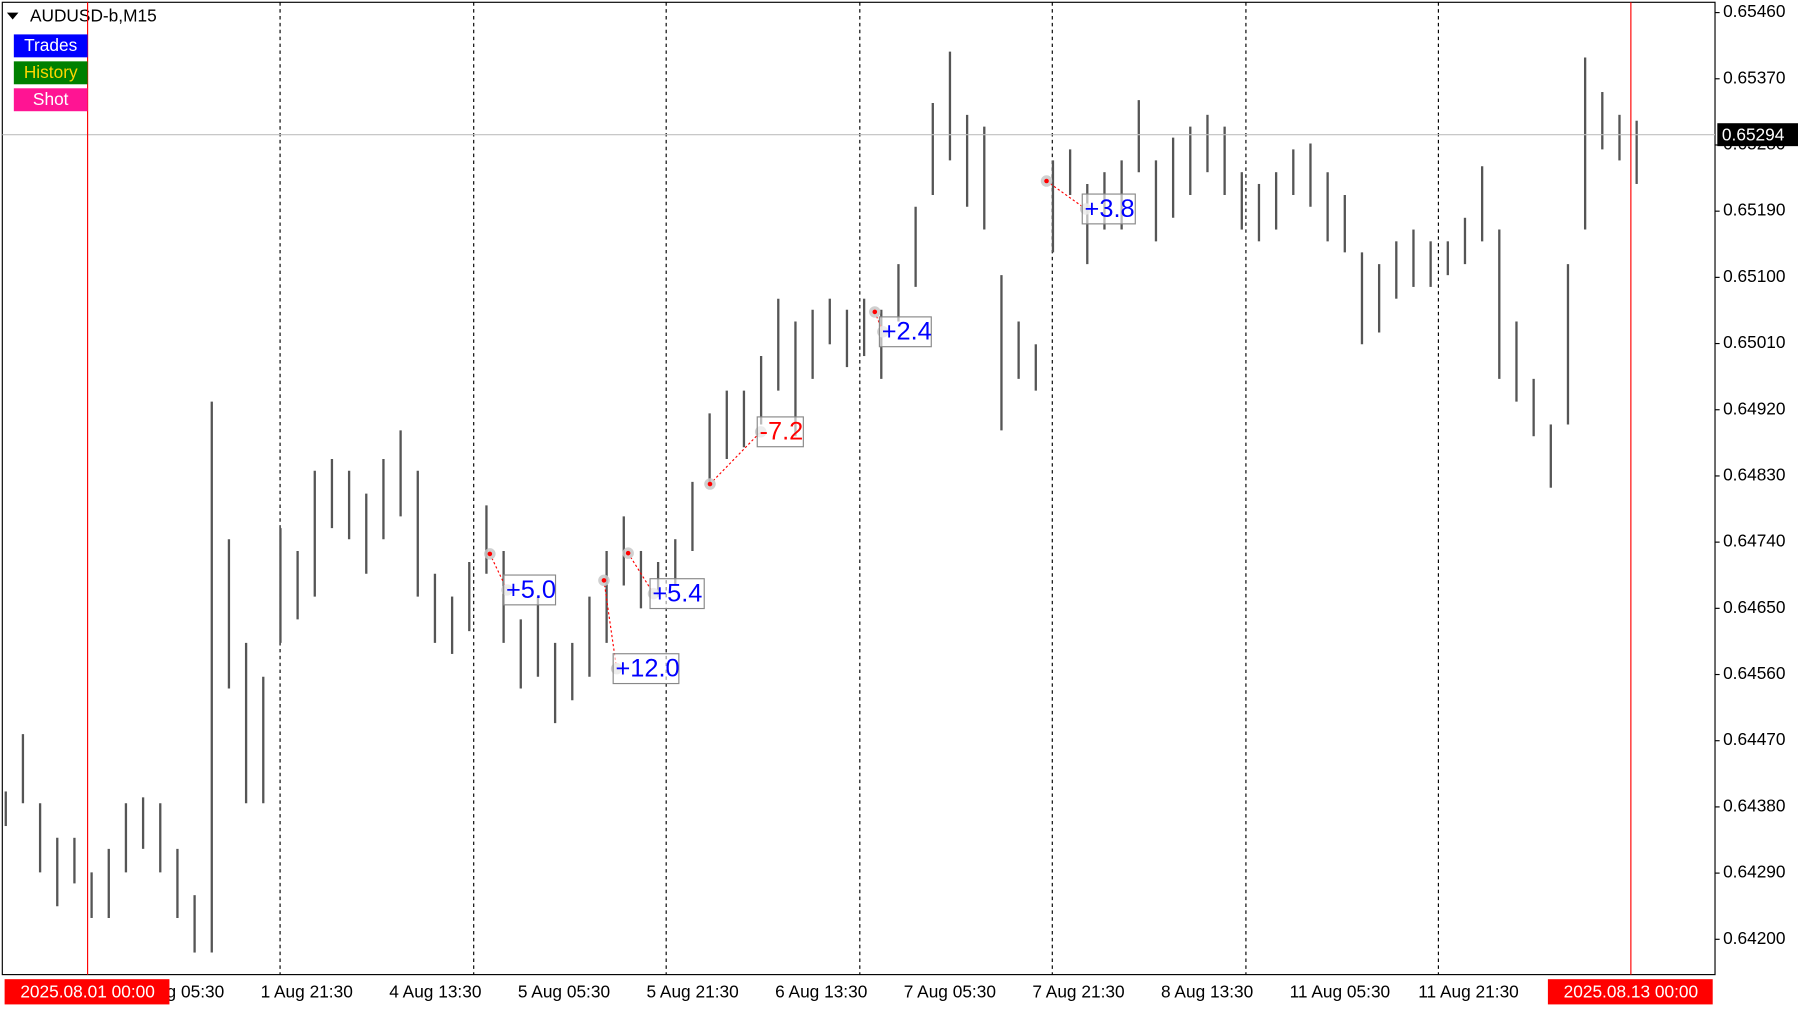 Image resolution: width=1798 pixels, height=1009 pixels. I want to click on y-tick-label: 0.64380, so click(1754, 805).